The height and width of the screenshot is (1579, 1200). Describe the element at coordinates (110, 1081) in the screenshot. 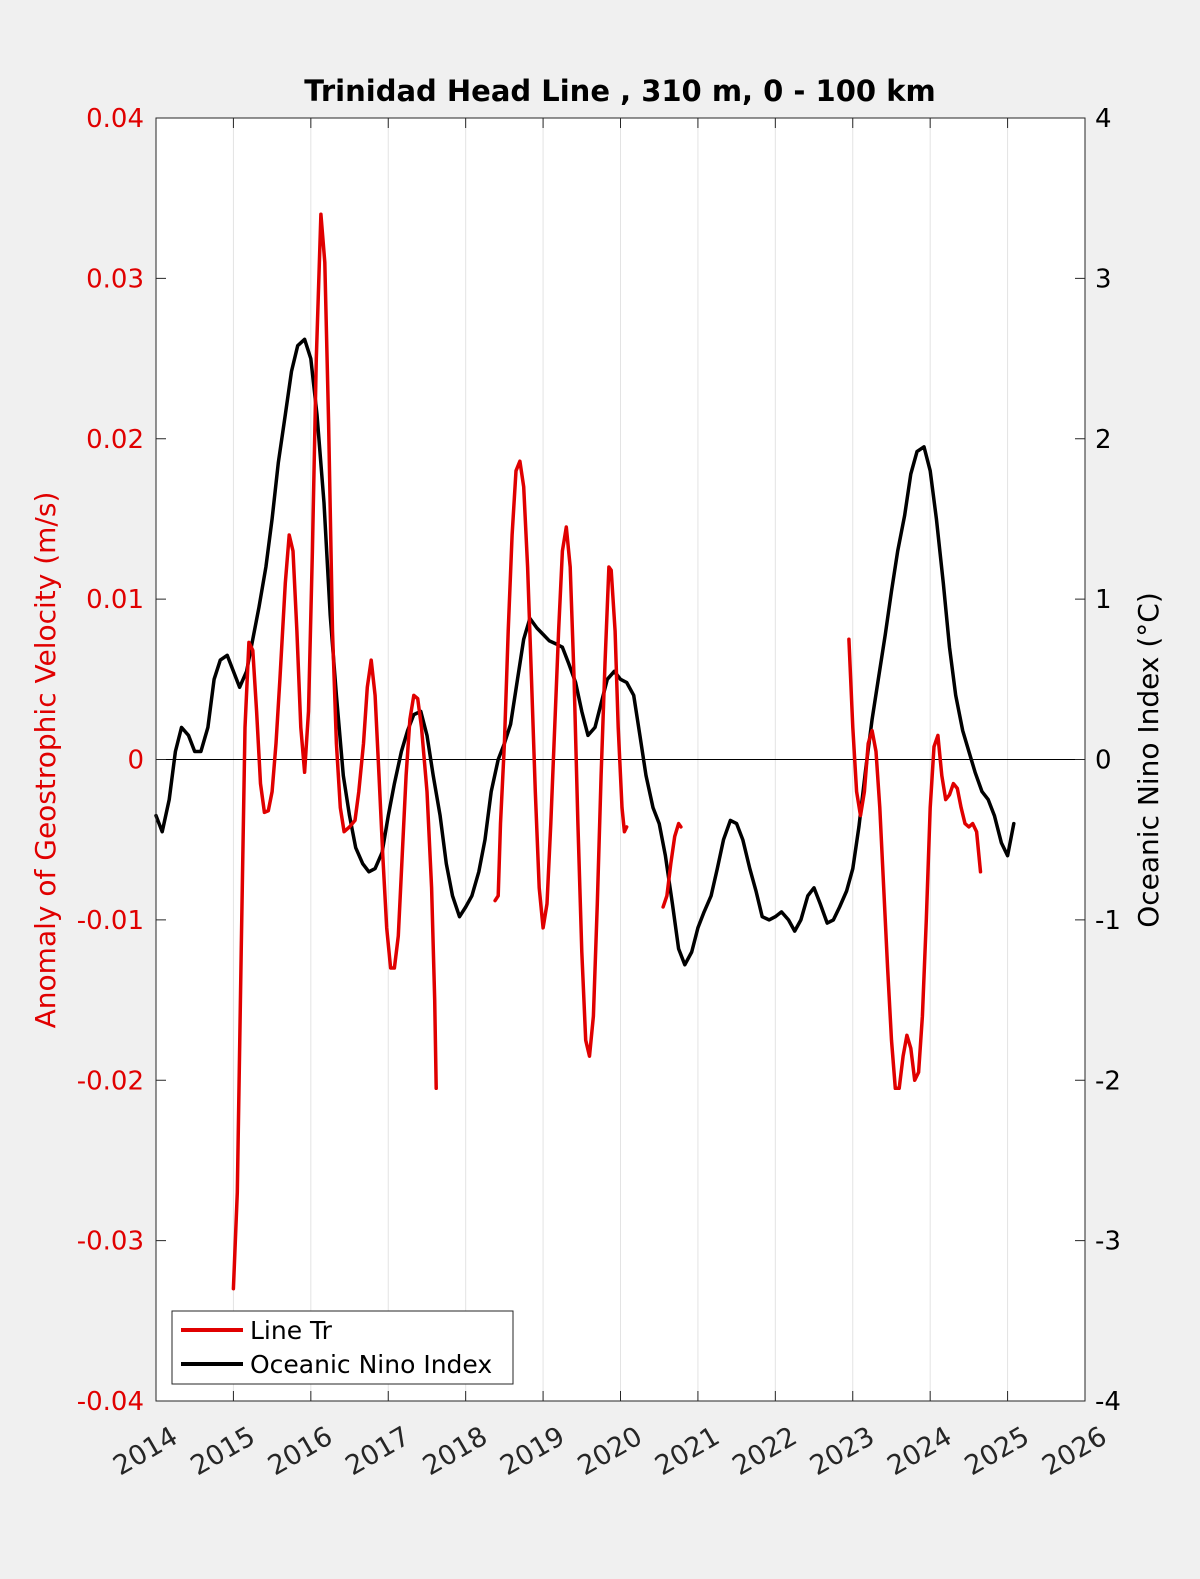

I see `y-left-tick-label: -0.02` at that location.